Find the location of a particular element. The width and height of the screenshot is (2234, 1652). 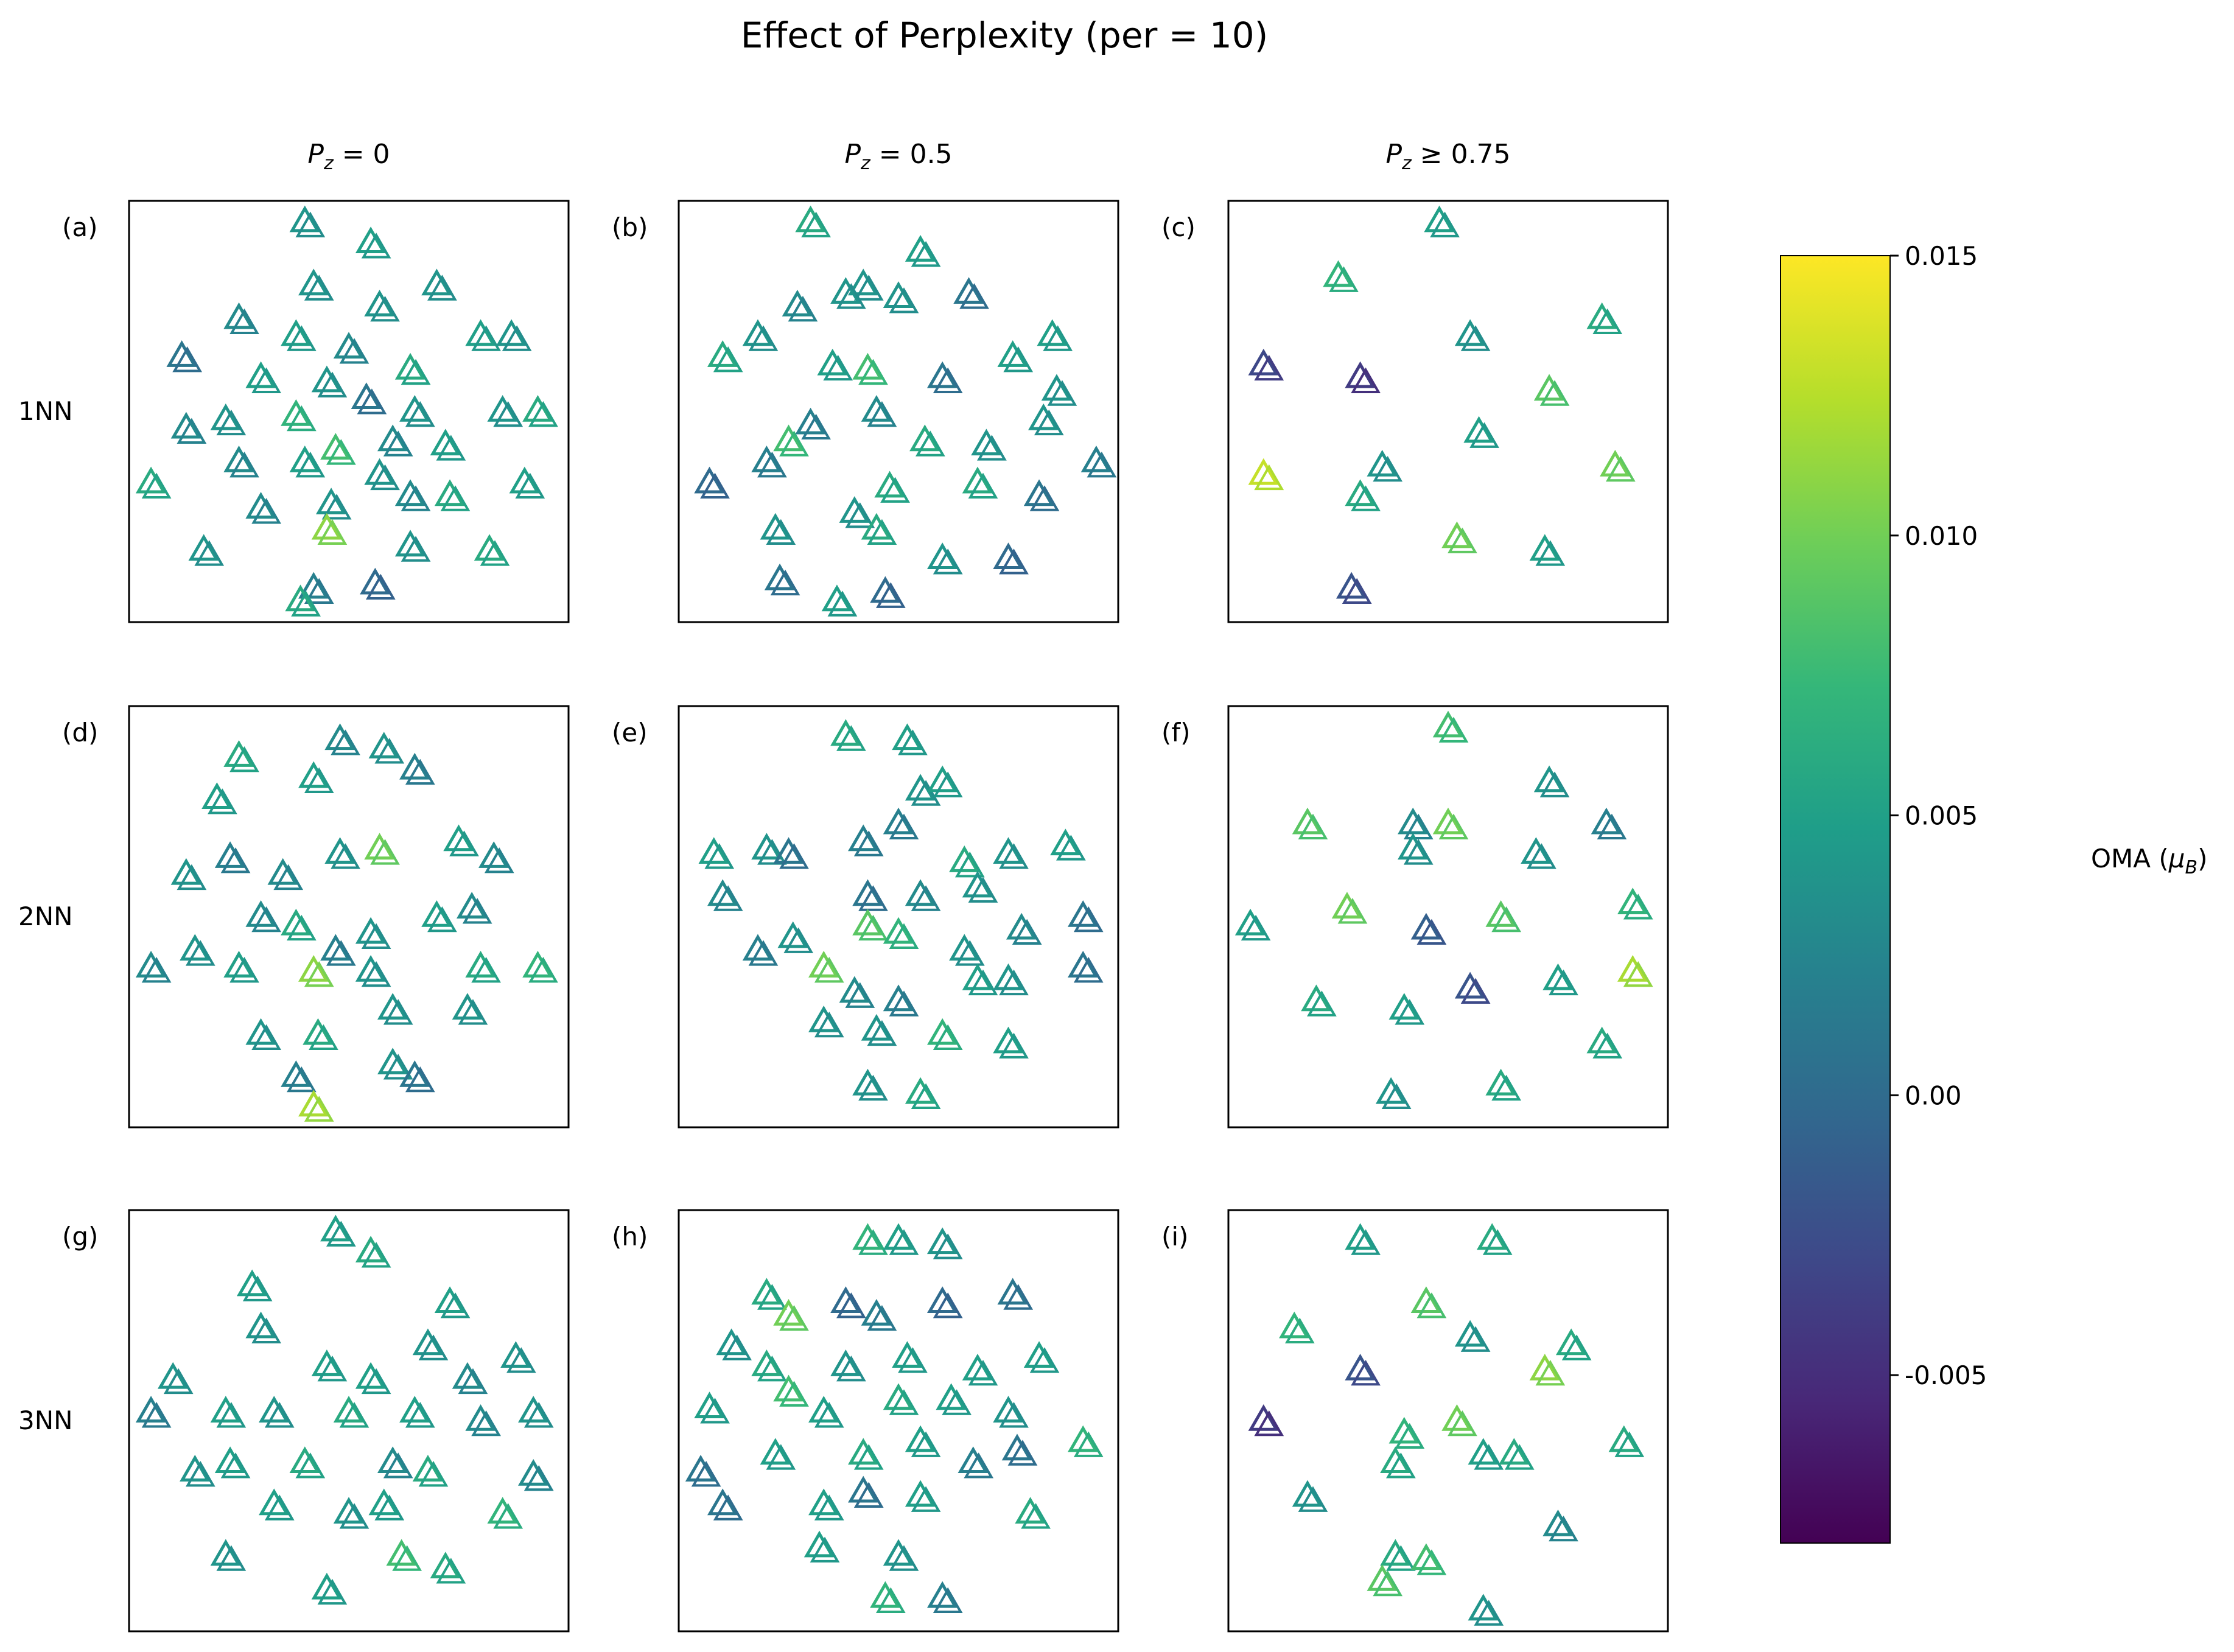

colorbar-gradient is located at coordinates (1835, 900).